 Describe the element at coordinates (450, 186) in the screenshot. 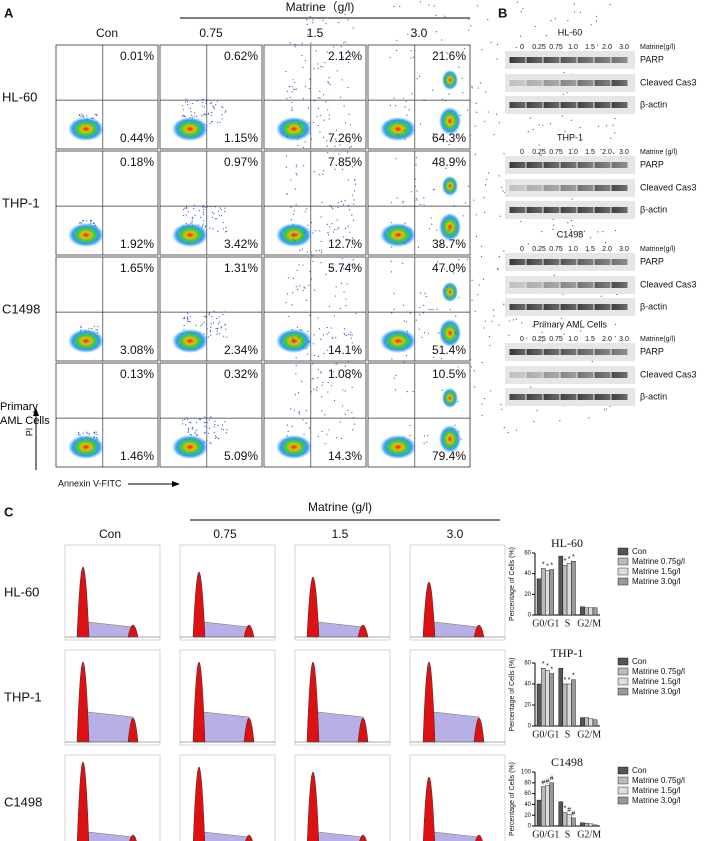

I see `population-blob` at that location.